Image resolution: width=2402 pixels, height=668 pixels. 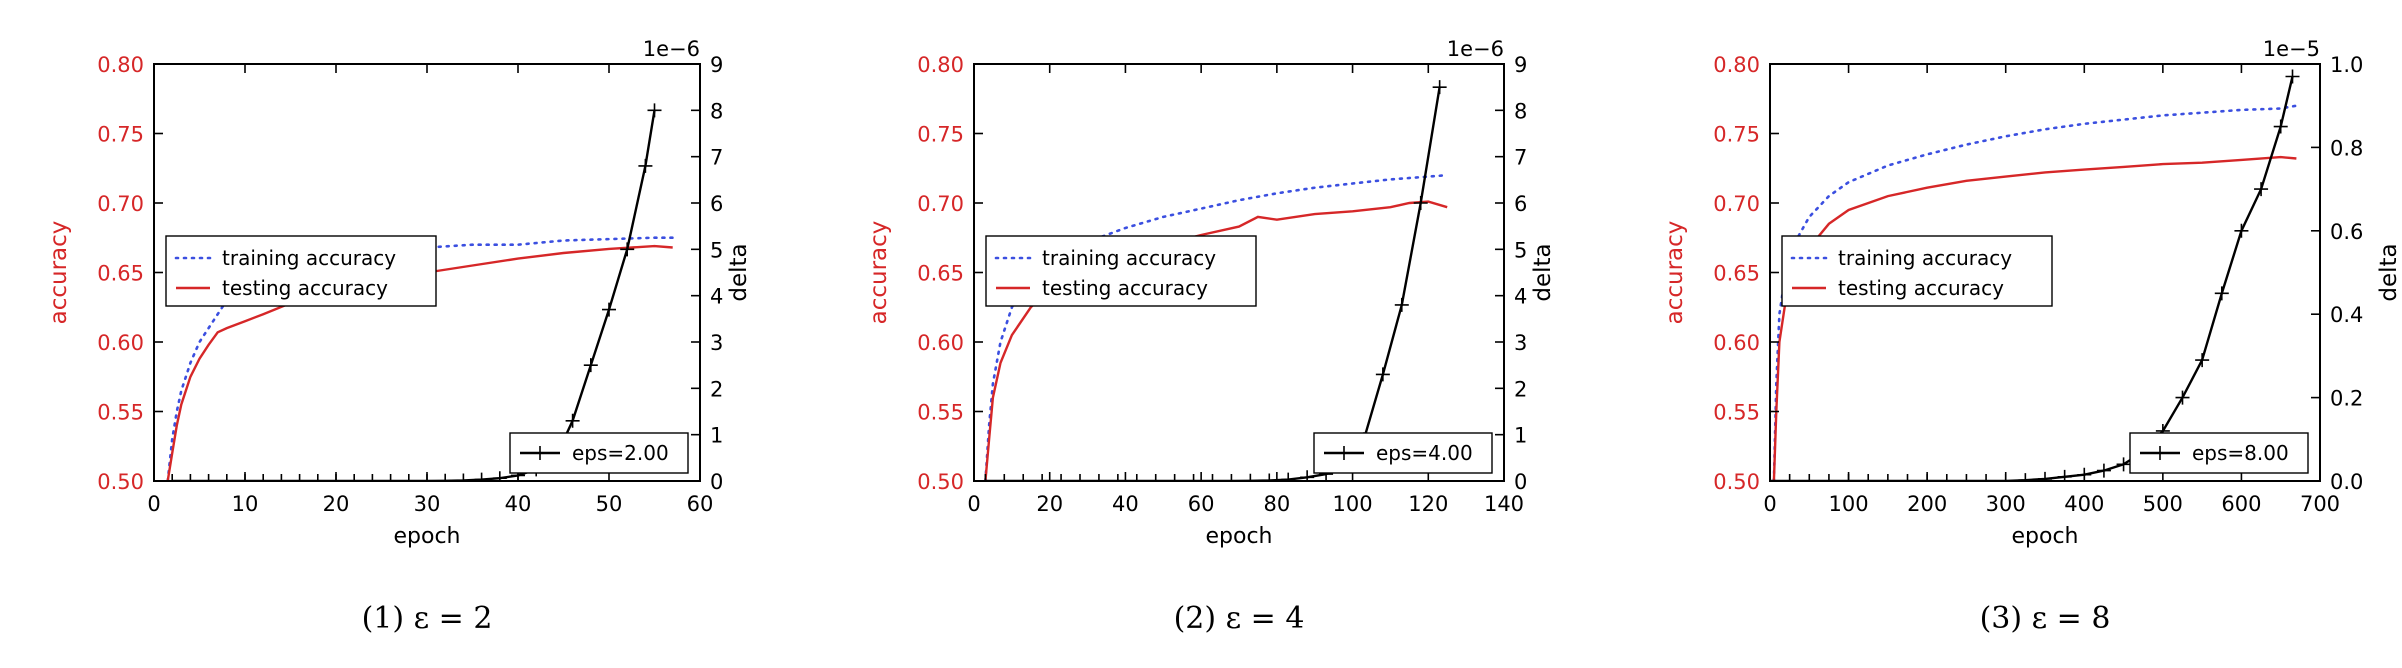 I want to click on y2-tick-label: 6, so click(x=716, y=204).